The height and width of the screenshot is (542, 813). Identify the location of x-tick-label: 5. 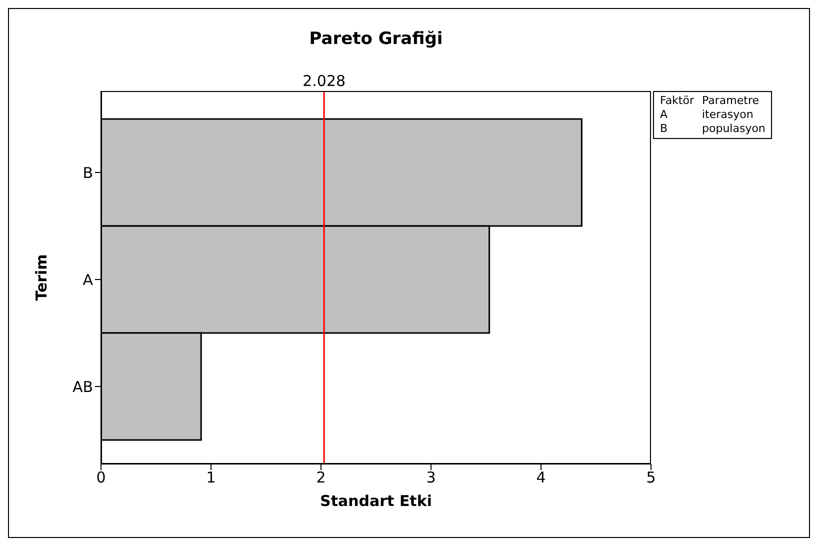
(651, 477).